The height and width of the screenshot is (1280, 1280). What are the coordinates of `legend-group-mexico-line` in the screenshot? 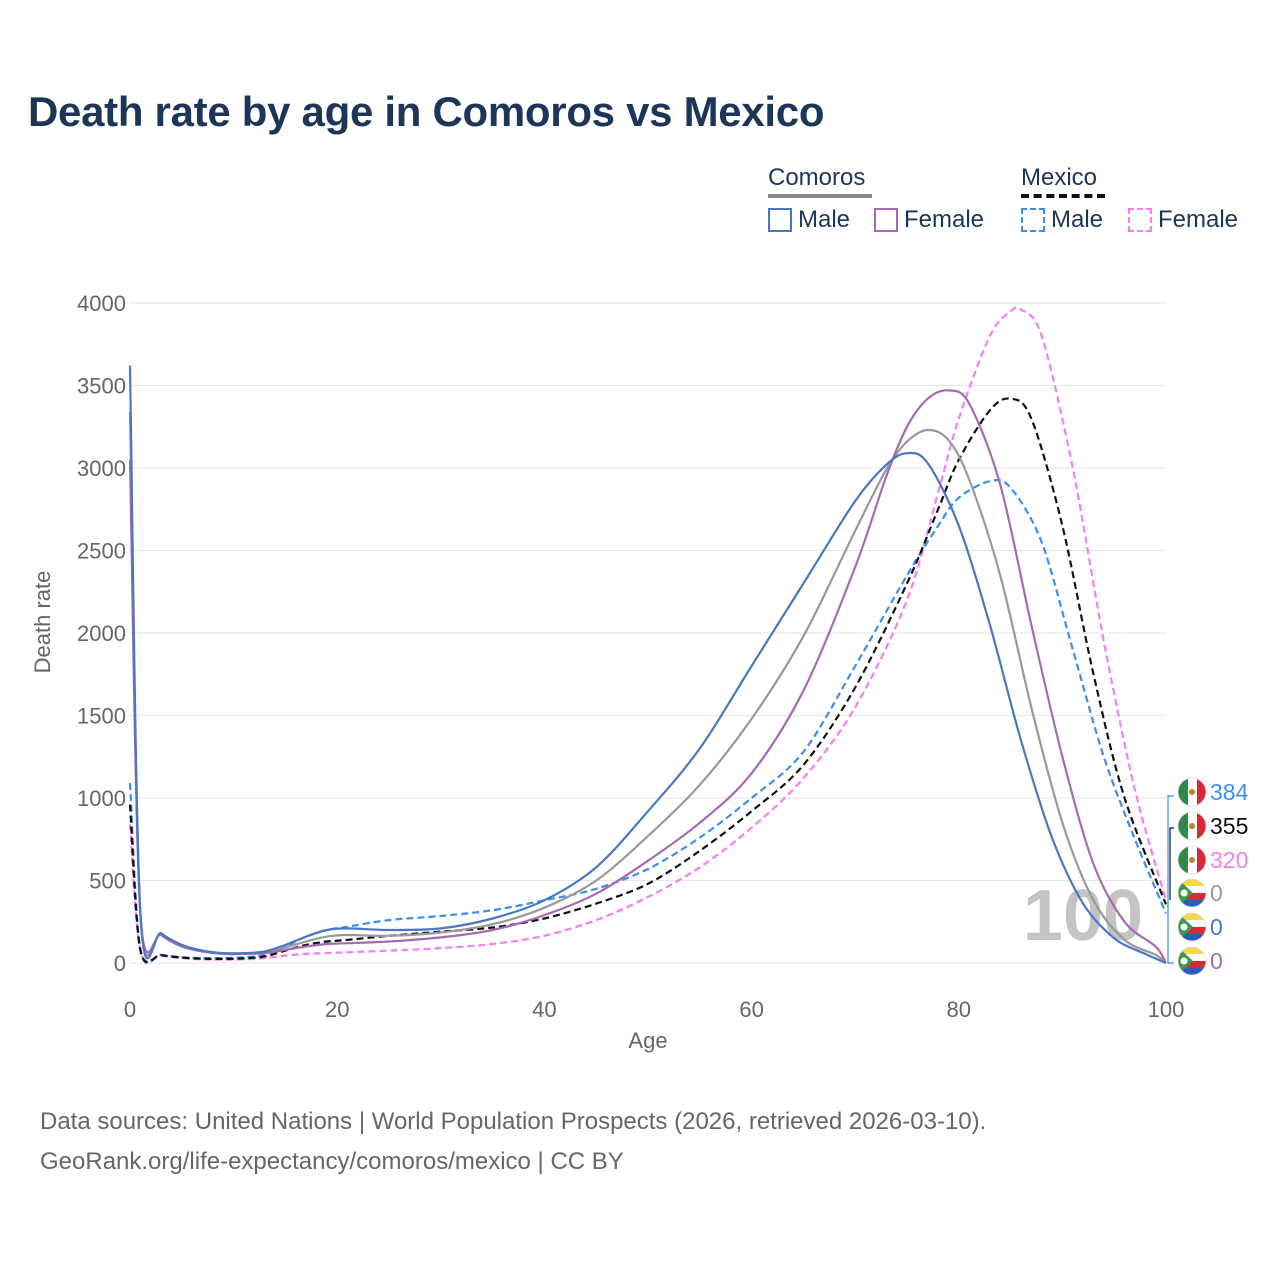 It's located at (1063, 196).